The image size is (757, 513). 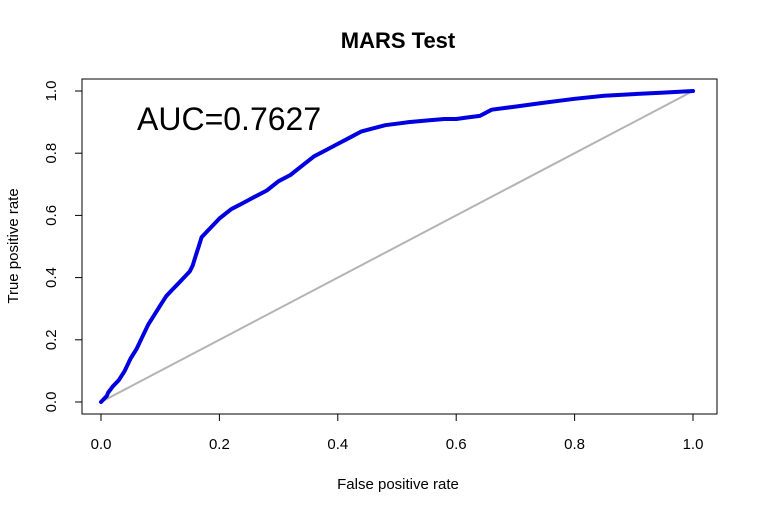 What do you see at coordinates (456, 444) in the screenshot?
I see `x-tick-label: 0.6` at bounding box center [456, 444].